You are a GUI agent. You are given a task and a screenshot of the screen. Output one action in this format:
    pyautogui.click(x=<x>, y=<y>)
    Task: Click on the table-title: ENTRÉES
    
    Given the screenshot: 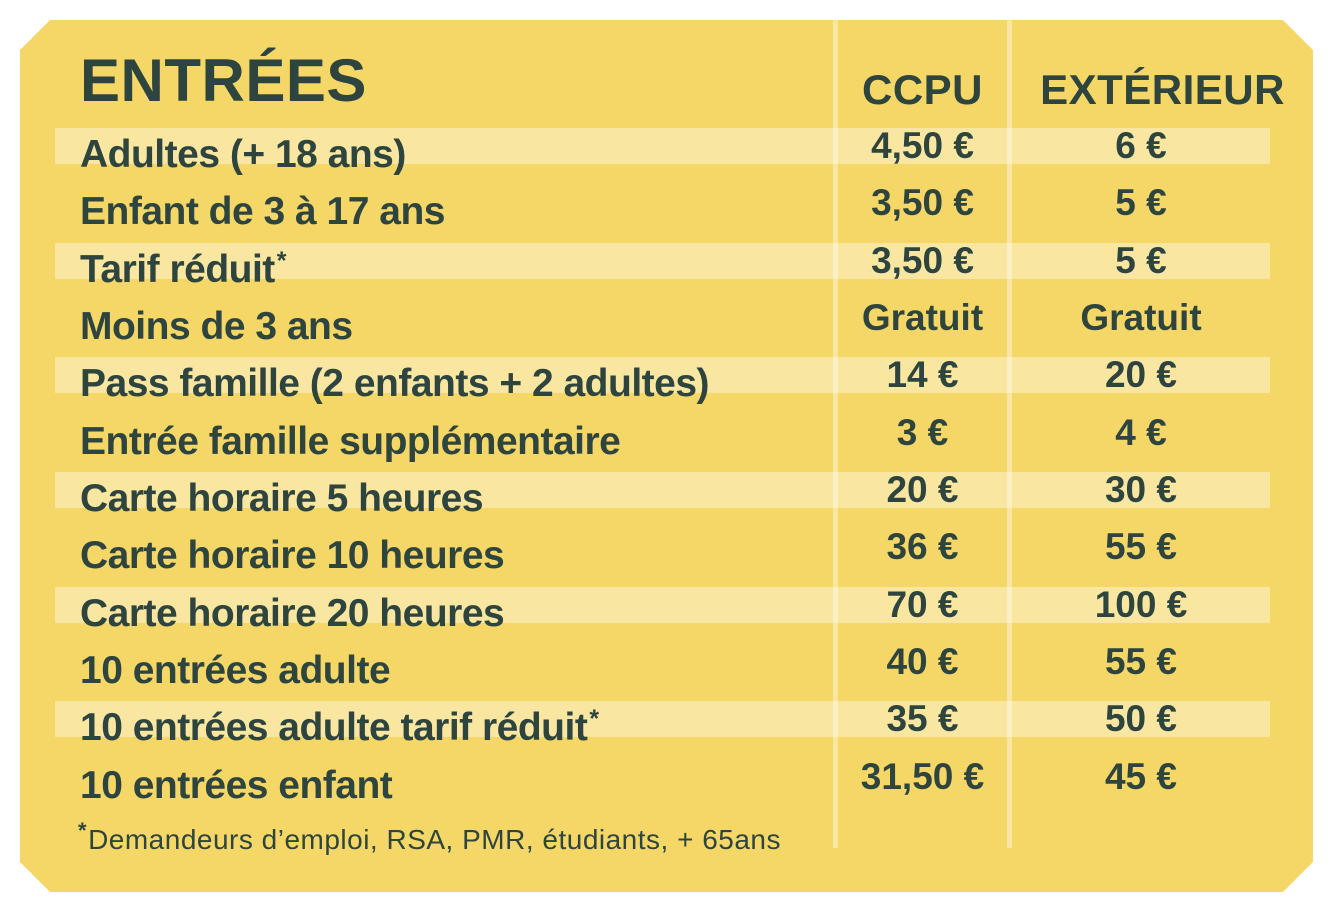 What is the action you would take?
    pyautogui.click(x=223, y=80)
    